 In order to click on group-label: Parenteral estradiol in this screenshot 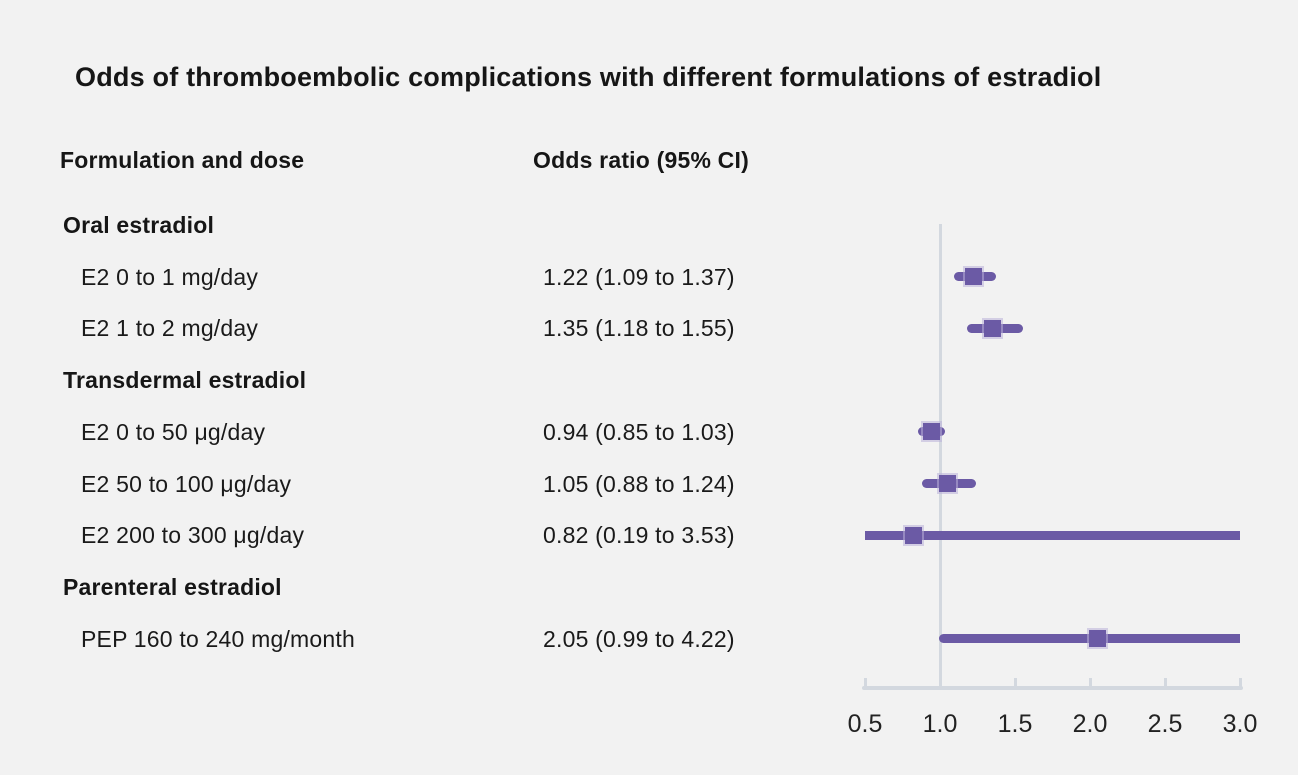, I will do `click(172, 586)`.